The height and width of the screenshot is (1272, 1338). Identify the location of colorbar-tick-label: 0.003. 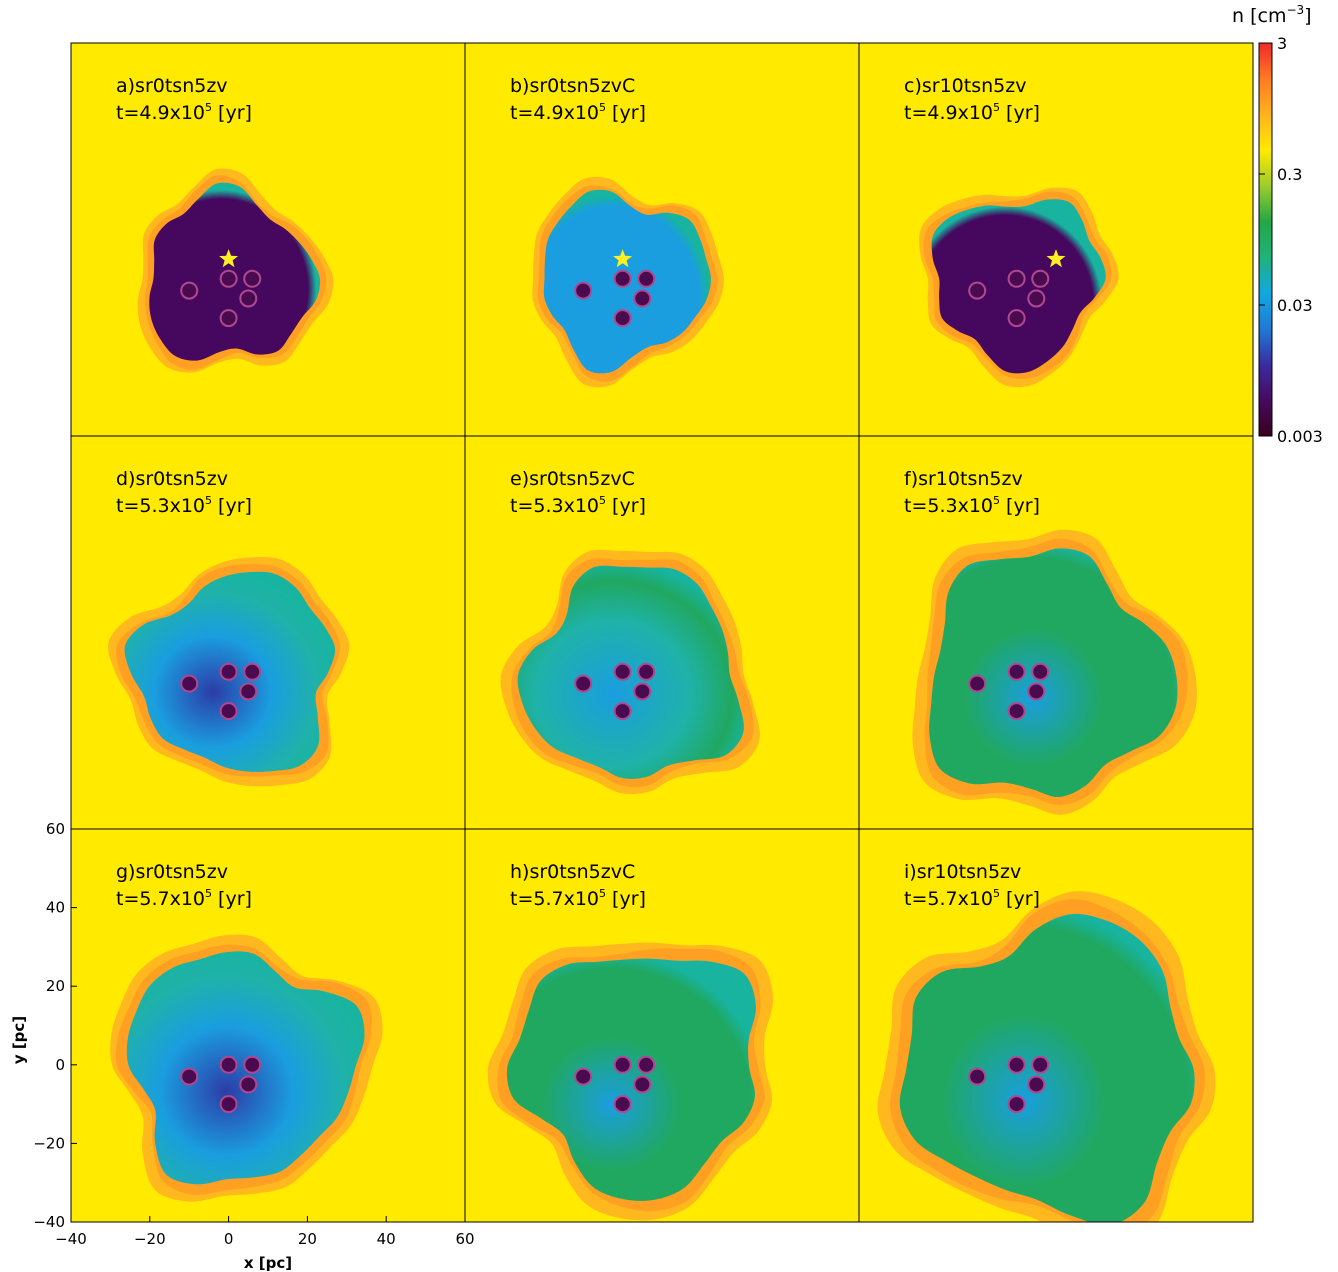
(1300, 436).